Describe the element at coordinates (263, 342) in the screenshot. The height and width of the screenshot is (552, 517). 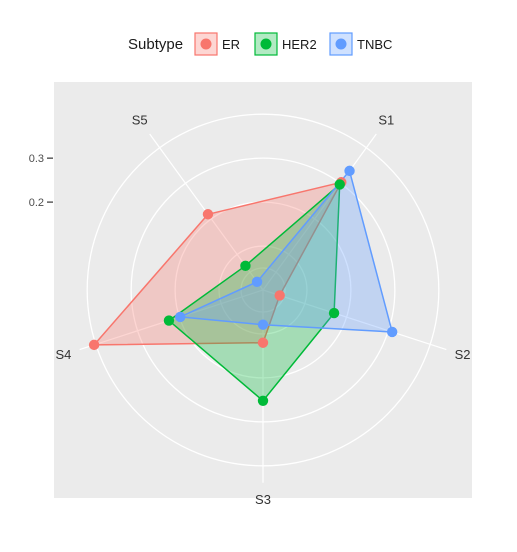
I see `point-er-s3` at that location.